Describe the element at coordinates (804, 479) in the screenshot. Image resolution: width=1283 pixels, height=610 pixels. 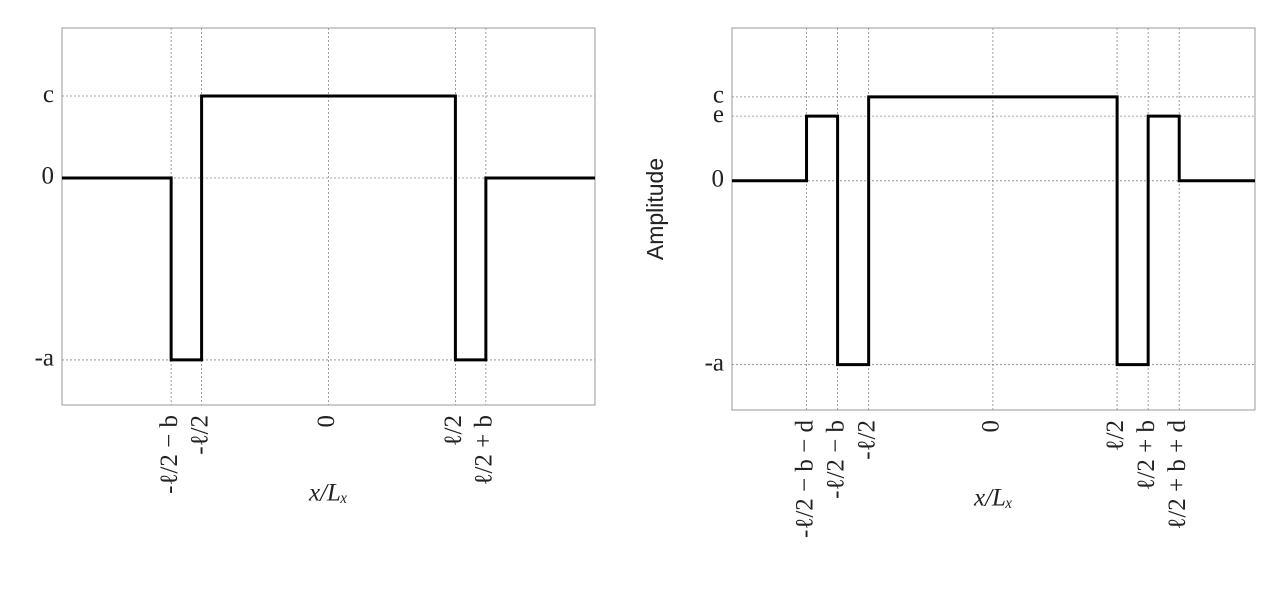
I see `x-tick-label: -ℓ/2 − b − d` at that location.